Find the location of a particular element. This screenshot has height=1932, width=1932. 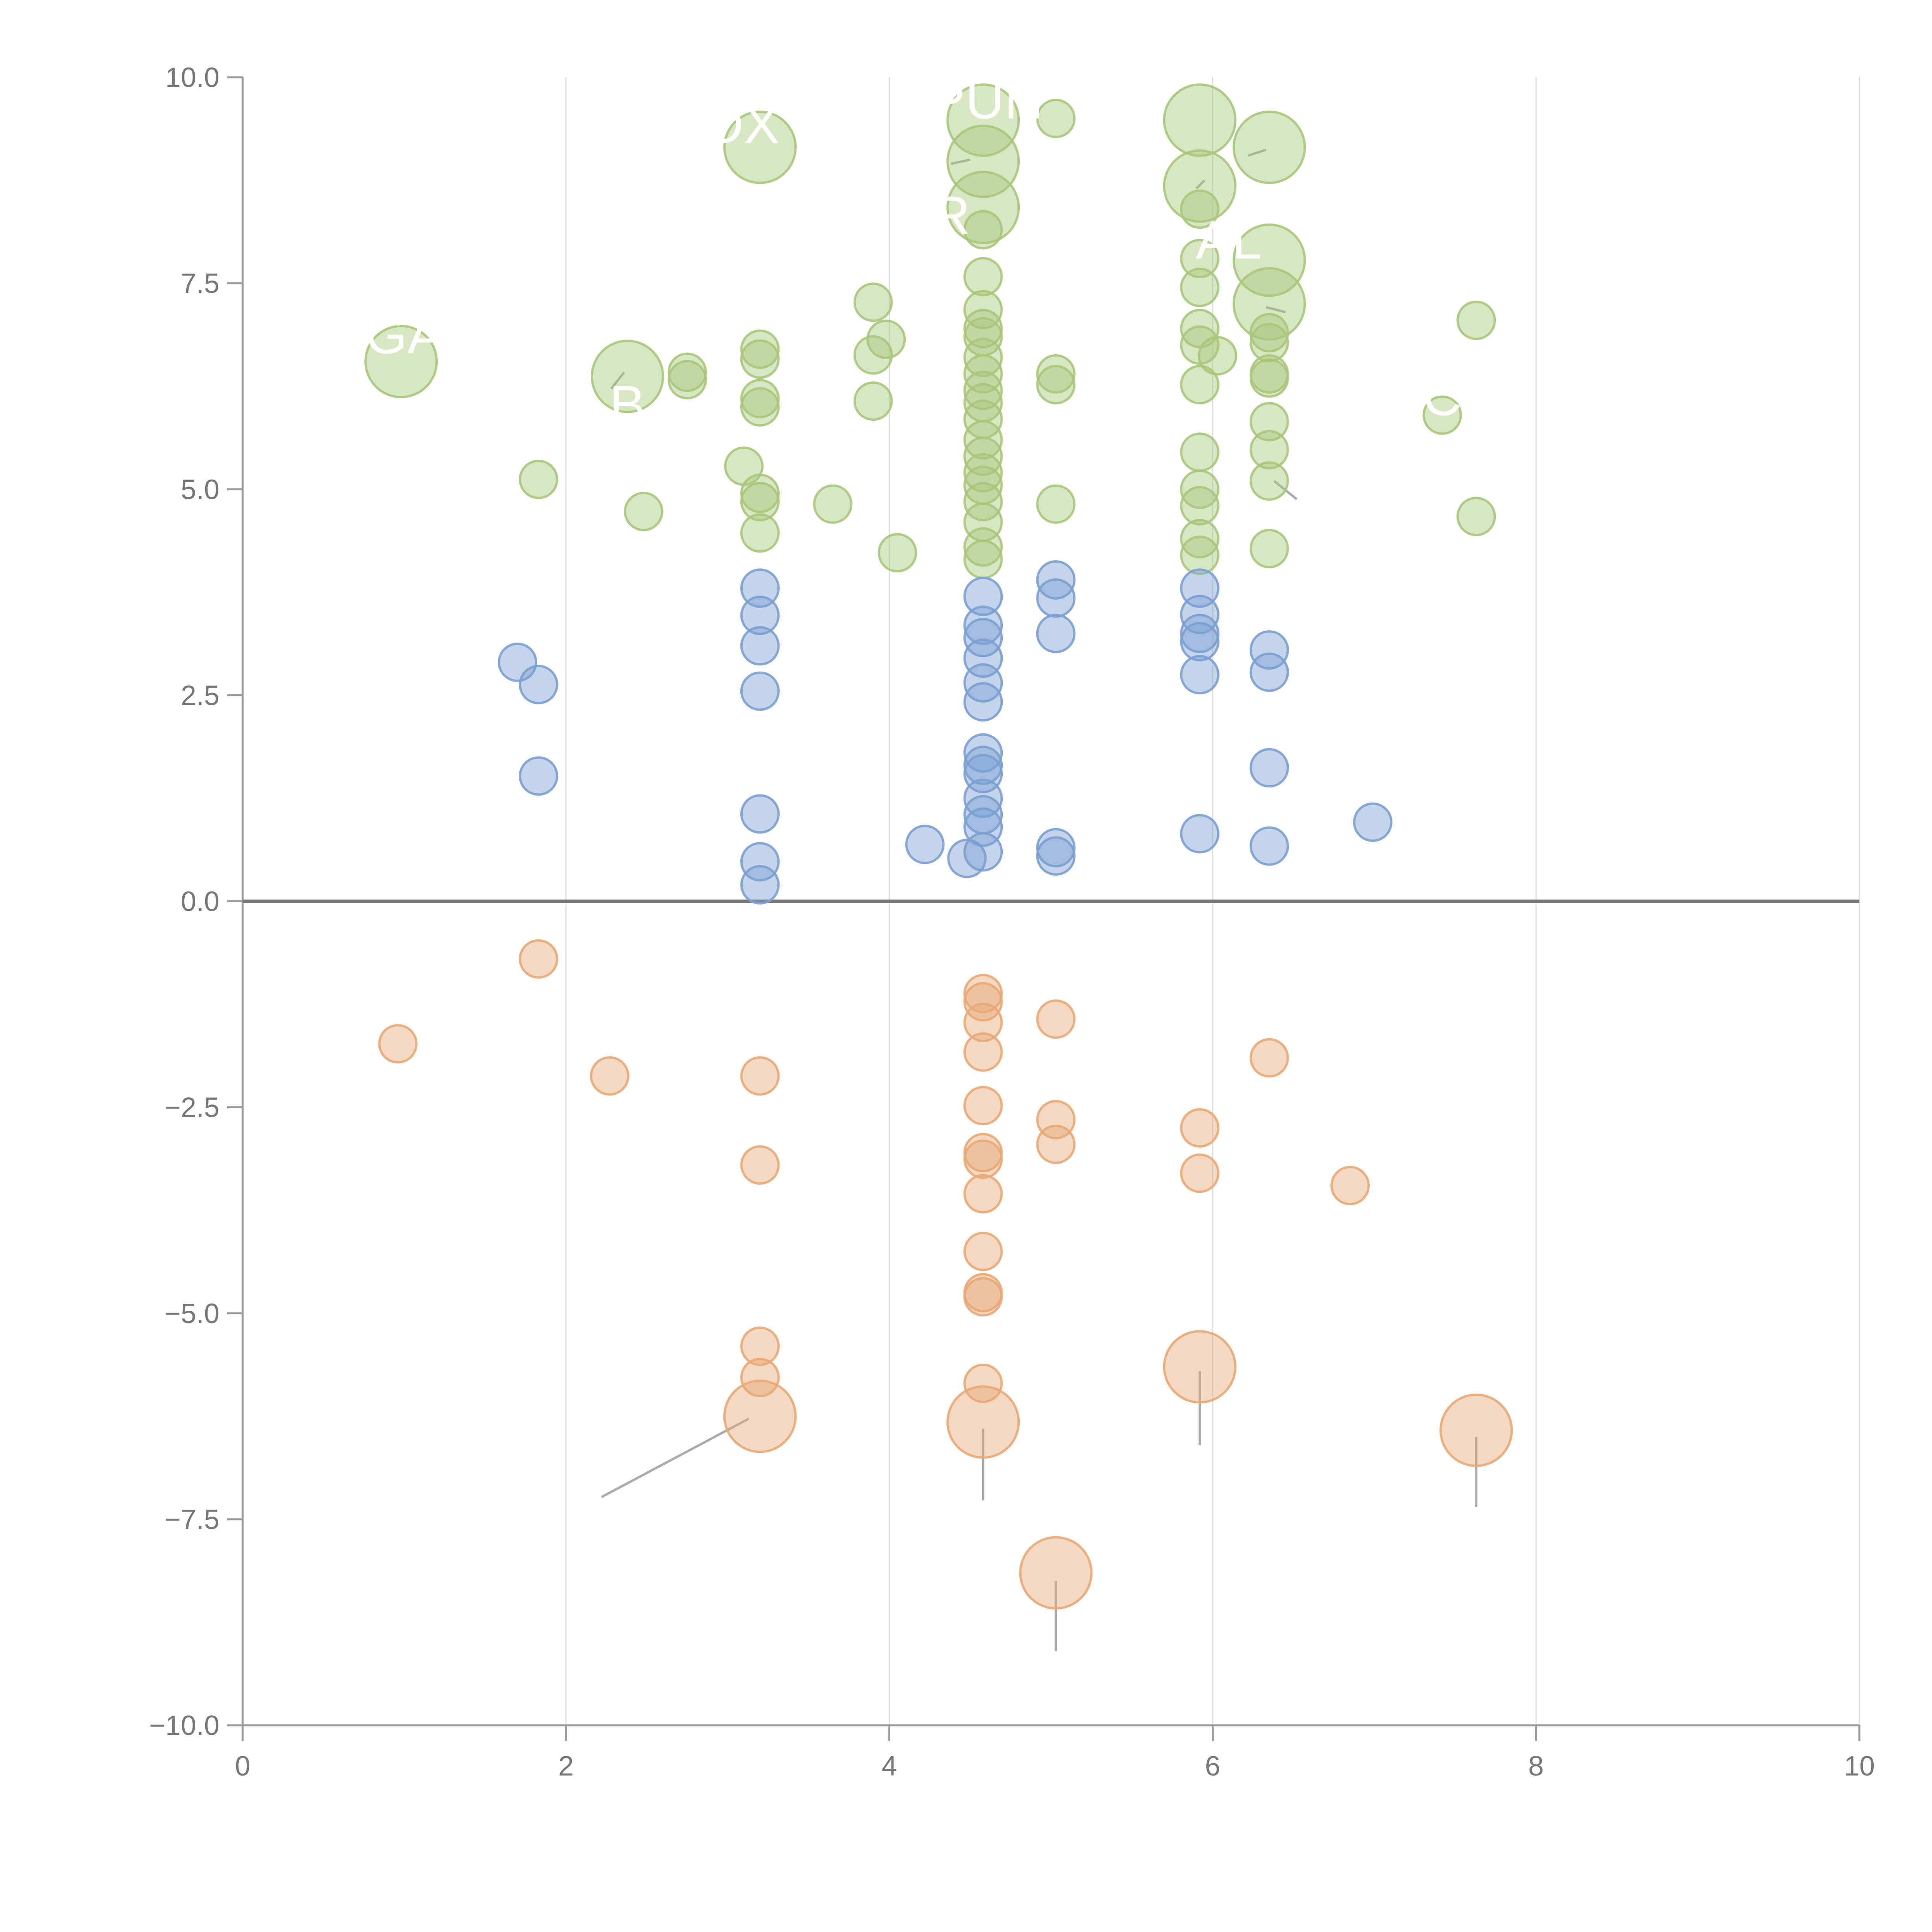

x-tick-label: 8 is located at coordinates (1536, 1767).